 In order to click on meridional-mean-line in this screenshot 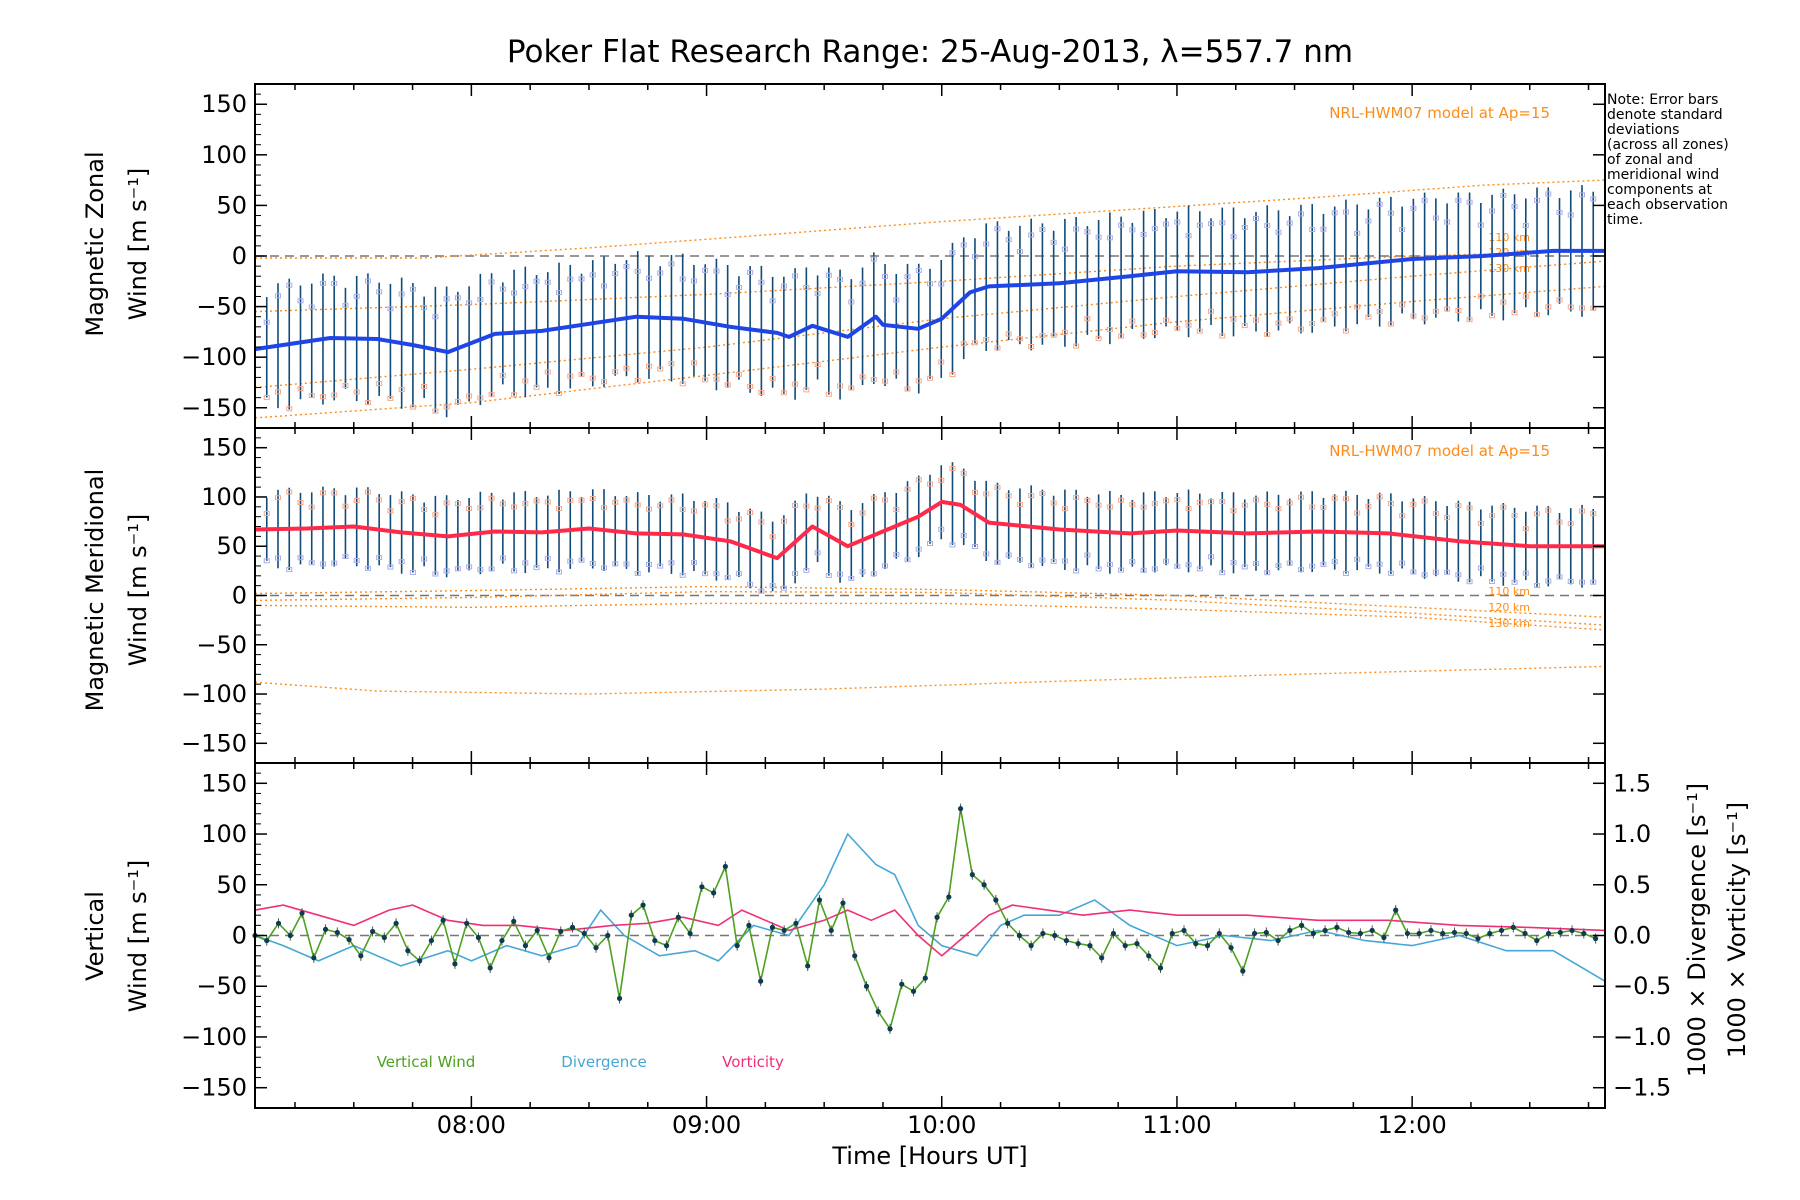, I will do `click(929, 530)`.